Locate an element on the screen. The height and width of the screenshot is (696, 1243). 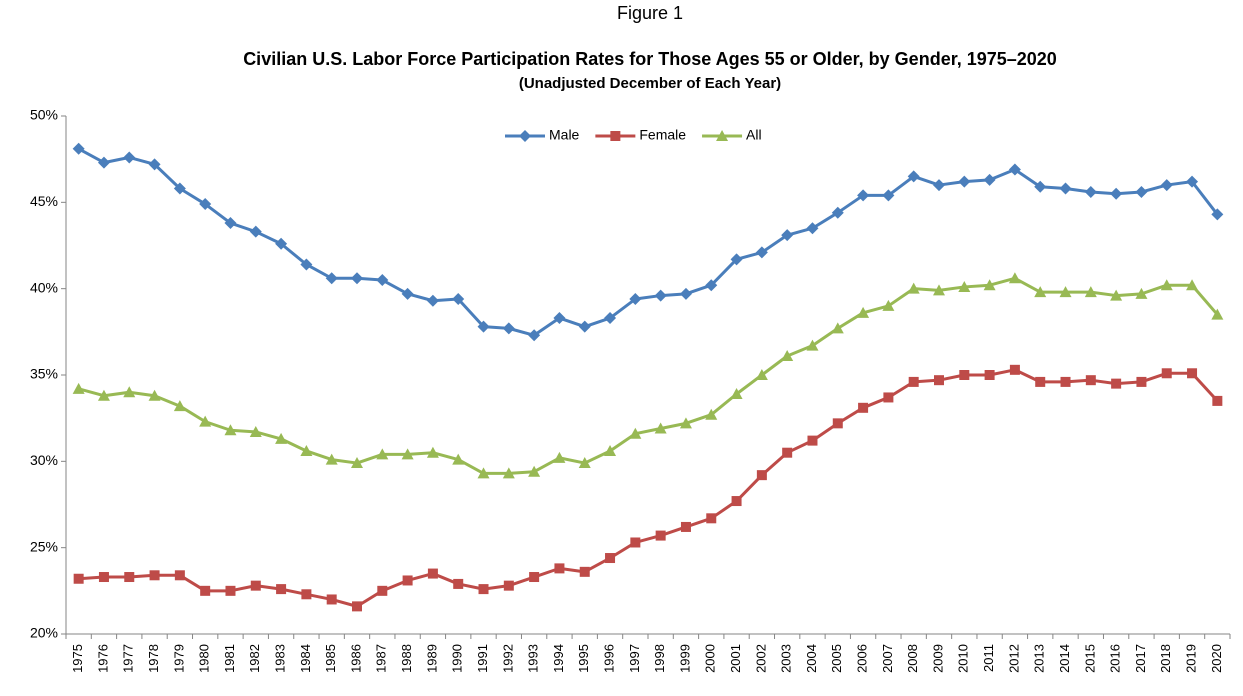
x-tick-label: 2004 is located at coordinates (811, 658).